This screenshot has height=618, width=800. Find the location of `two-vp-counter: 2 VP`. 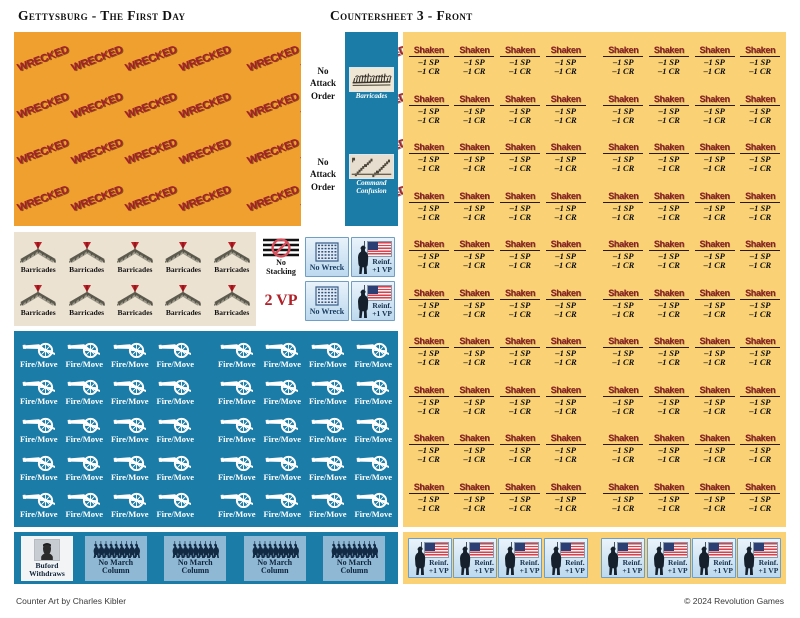

two-vp-counter: 2 VP is located at coordinates (281, 301).